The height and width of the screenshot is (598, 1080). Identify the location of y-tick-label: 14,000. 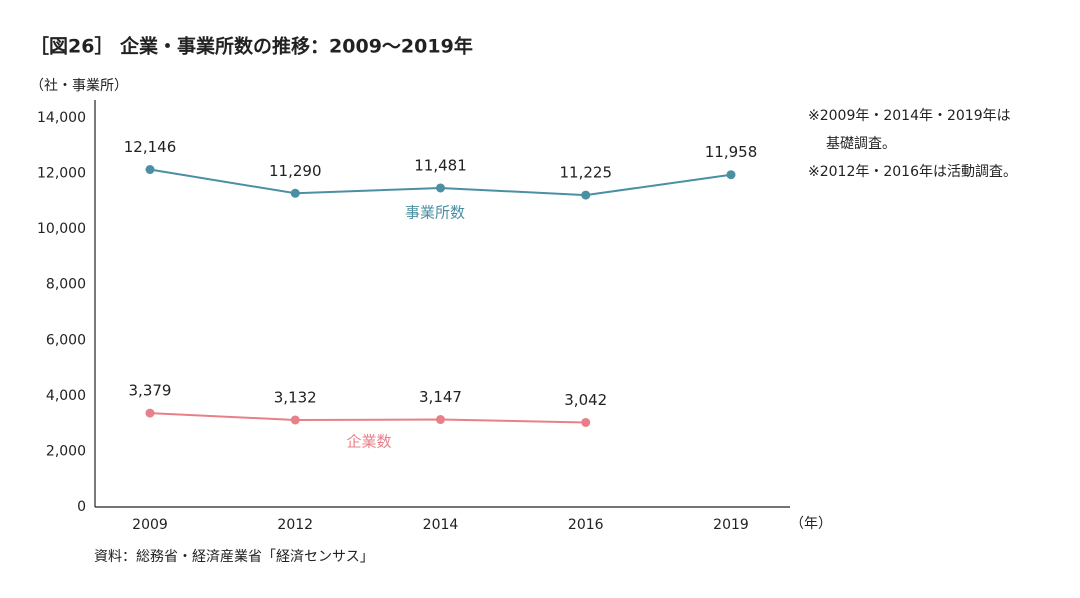
(61, 118).